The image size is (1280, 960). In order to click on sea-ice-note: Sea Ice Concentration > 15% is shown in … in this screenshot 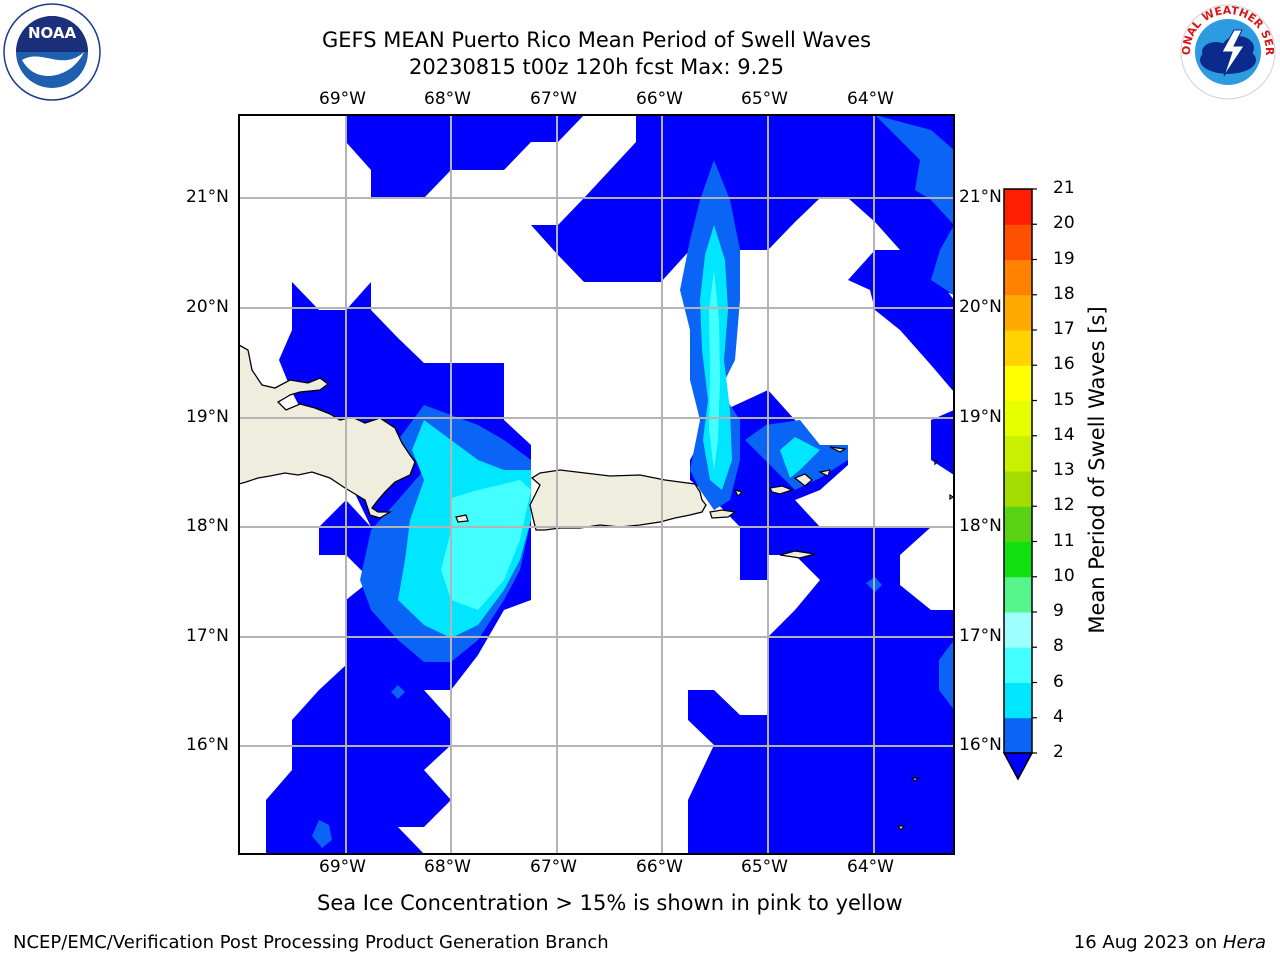, I will do `click(610, 903)`.